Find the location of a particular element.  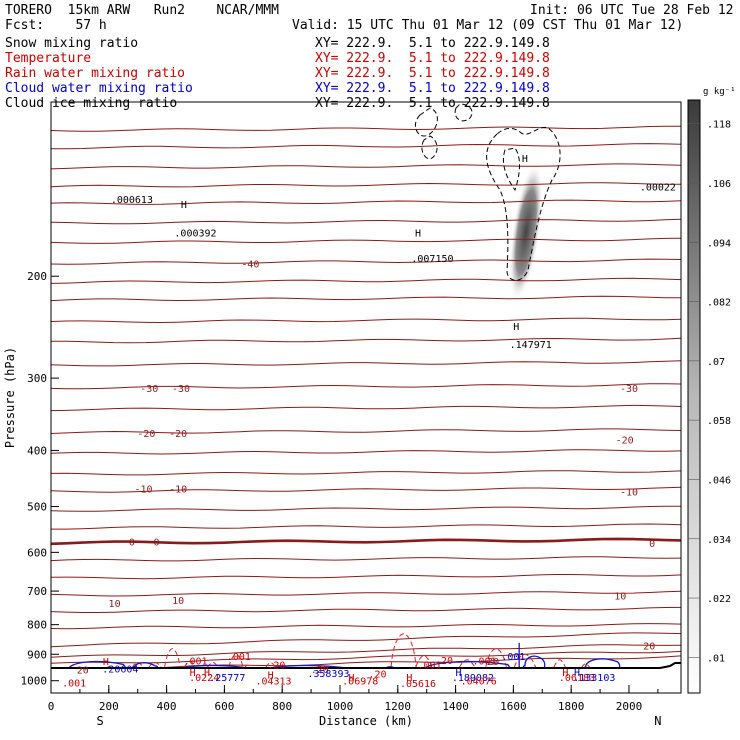

y-tick-label: 400 is located at coordinates (37, 450).